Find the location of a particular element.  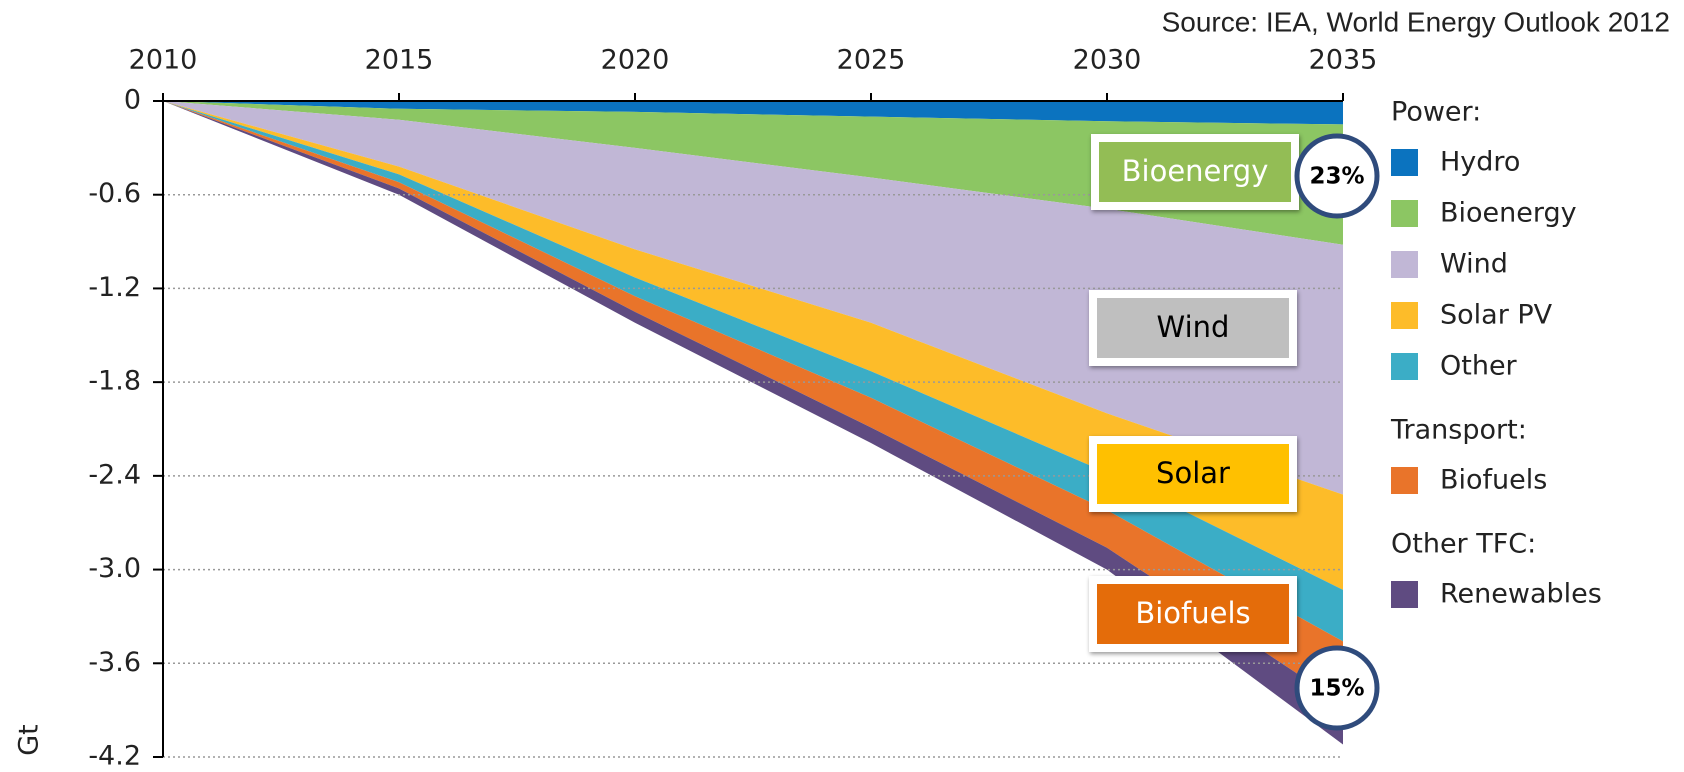

legend-group: Power: is located at coordinates (1436, 112).